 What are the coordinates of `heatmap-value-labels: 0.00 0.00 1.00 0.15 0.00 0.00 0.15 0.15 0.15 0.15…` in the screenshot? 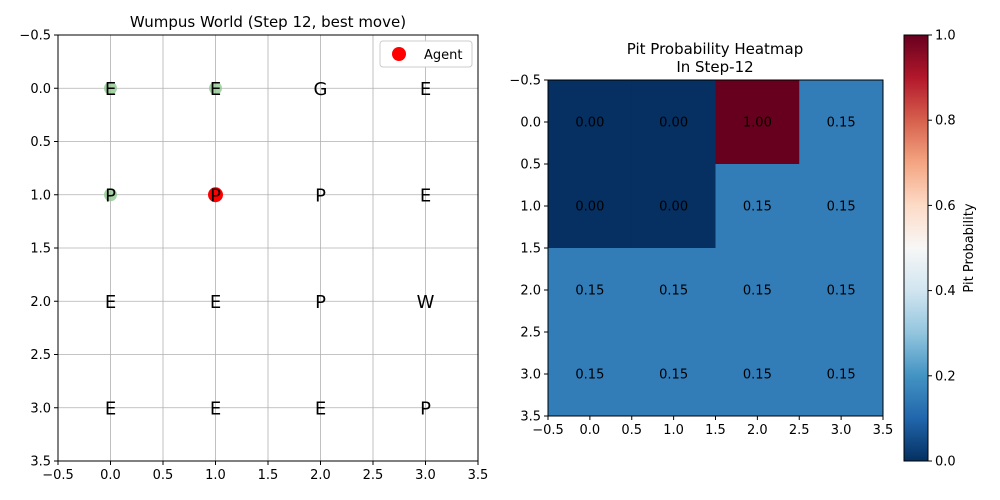 It's located at (715, 249).